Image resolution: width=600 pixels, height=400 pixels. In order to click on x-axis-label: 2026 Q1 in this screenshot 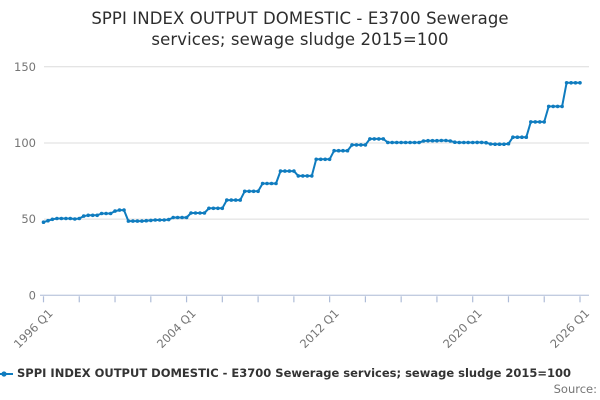, I will do `click(569, 328)`.